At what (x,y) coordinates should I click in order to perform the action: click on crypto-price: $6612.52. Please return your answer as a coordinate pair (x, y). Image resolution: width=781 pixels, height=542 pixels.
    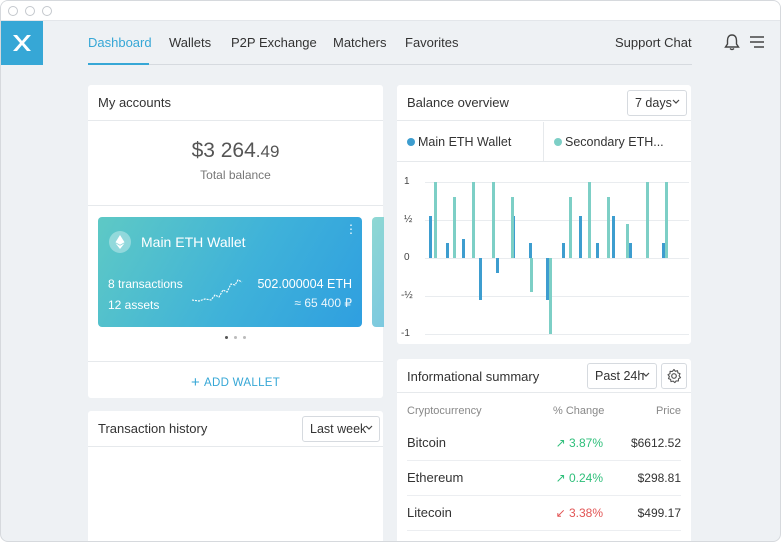
    Looking at the image, I should click on (655, 443).